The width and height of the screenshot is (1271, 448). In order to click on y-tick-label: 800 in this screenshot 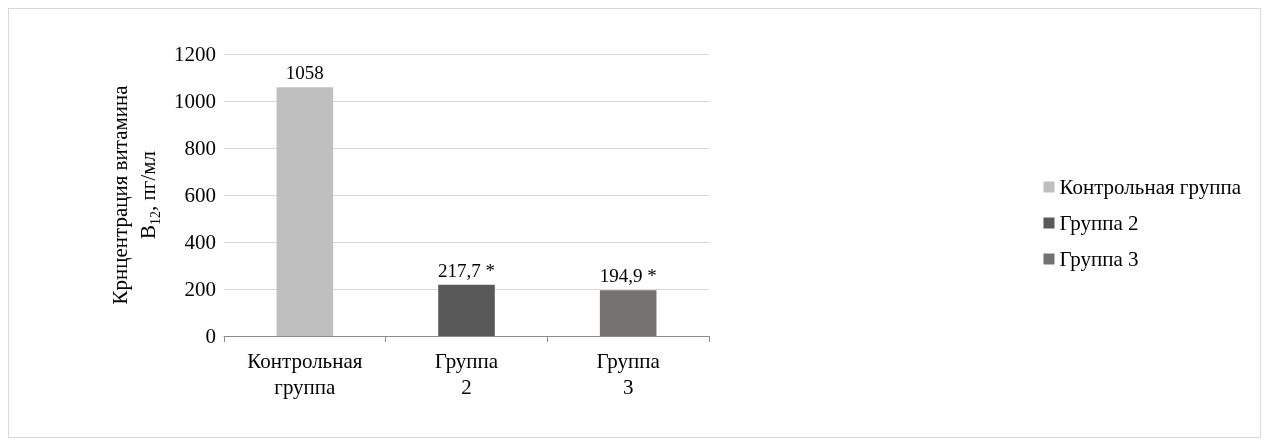, I will do `click(200, 148)`.